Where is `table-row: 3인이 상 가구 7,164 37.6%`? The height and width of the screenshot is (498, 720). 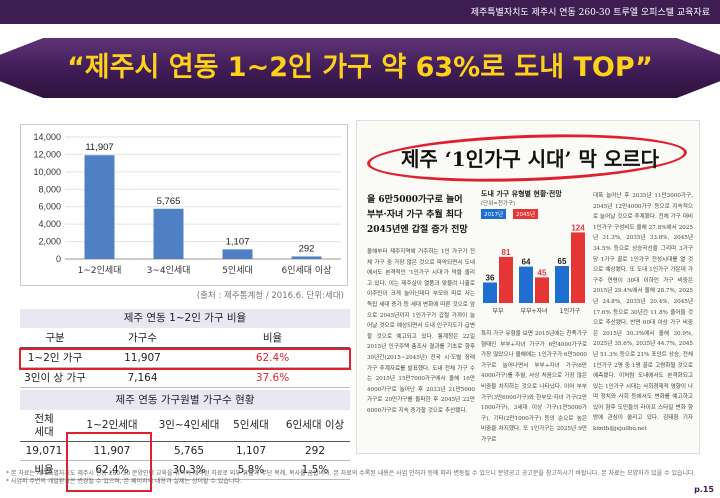 table-row: 3인이 상 가구 7,164 37.6% is located at coordinates (185, 378).